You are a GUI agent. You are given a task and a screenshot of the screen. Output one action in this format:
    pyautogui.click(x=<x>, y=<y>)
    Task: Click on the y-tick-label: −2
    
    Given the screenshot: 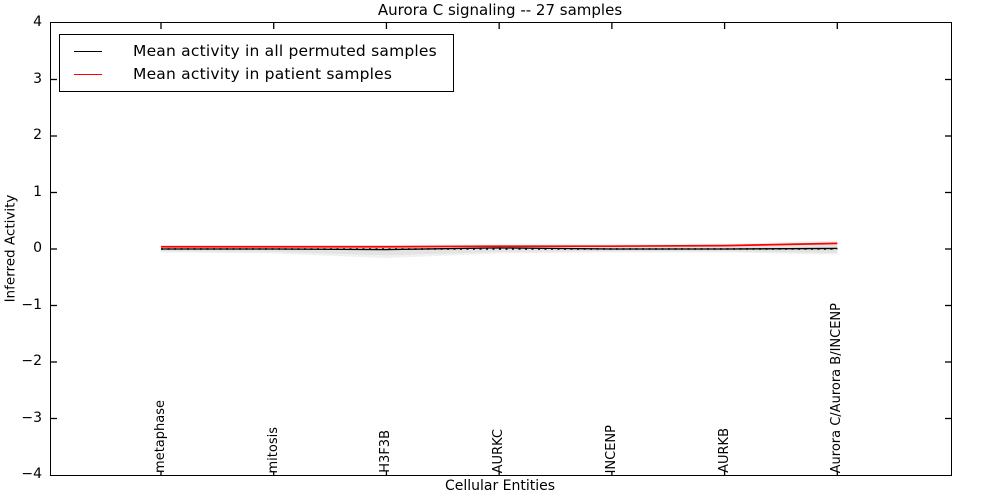 What is the action you would take?
    pyautogui.click(x=31, y=361)
    